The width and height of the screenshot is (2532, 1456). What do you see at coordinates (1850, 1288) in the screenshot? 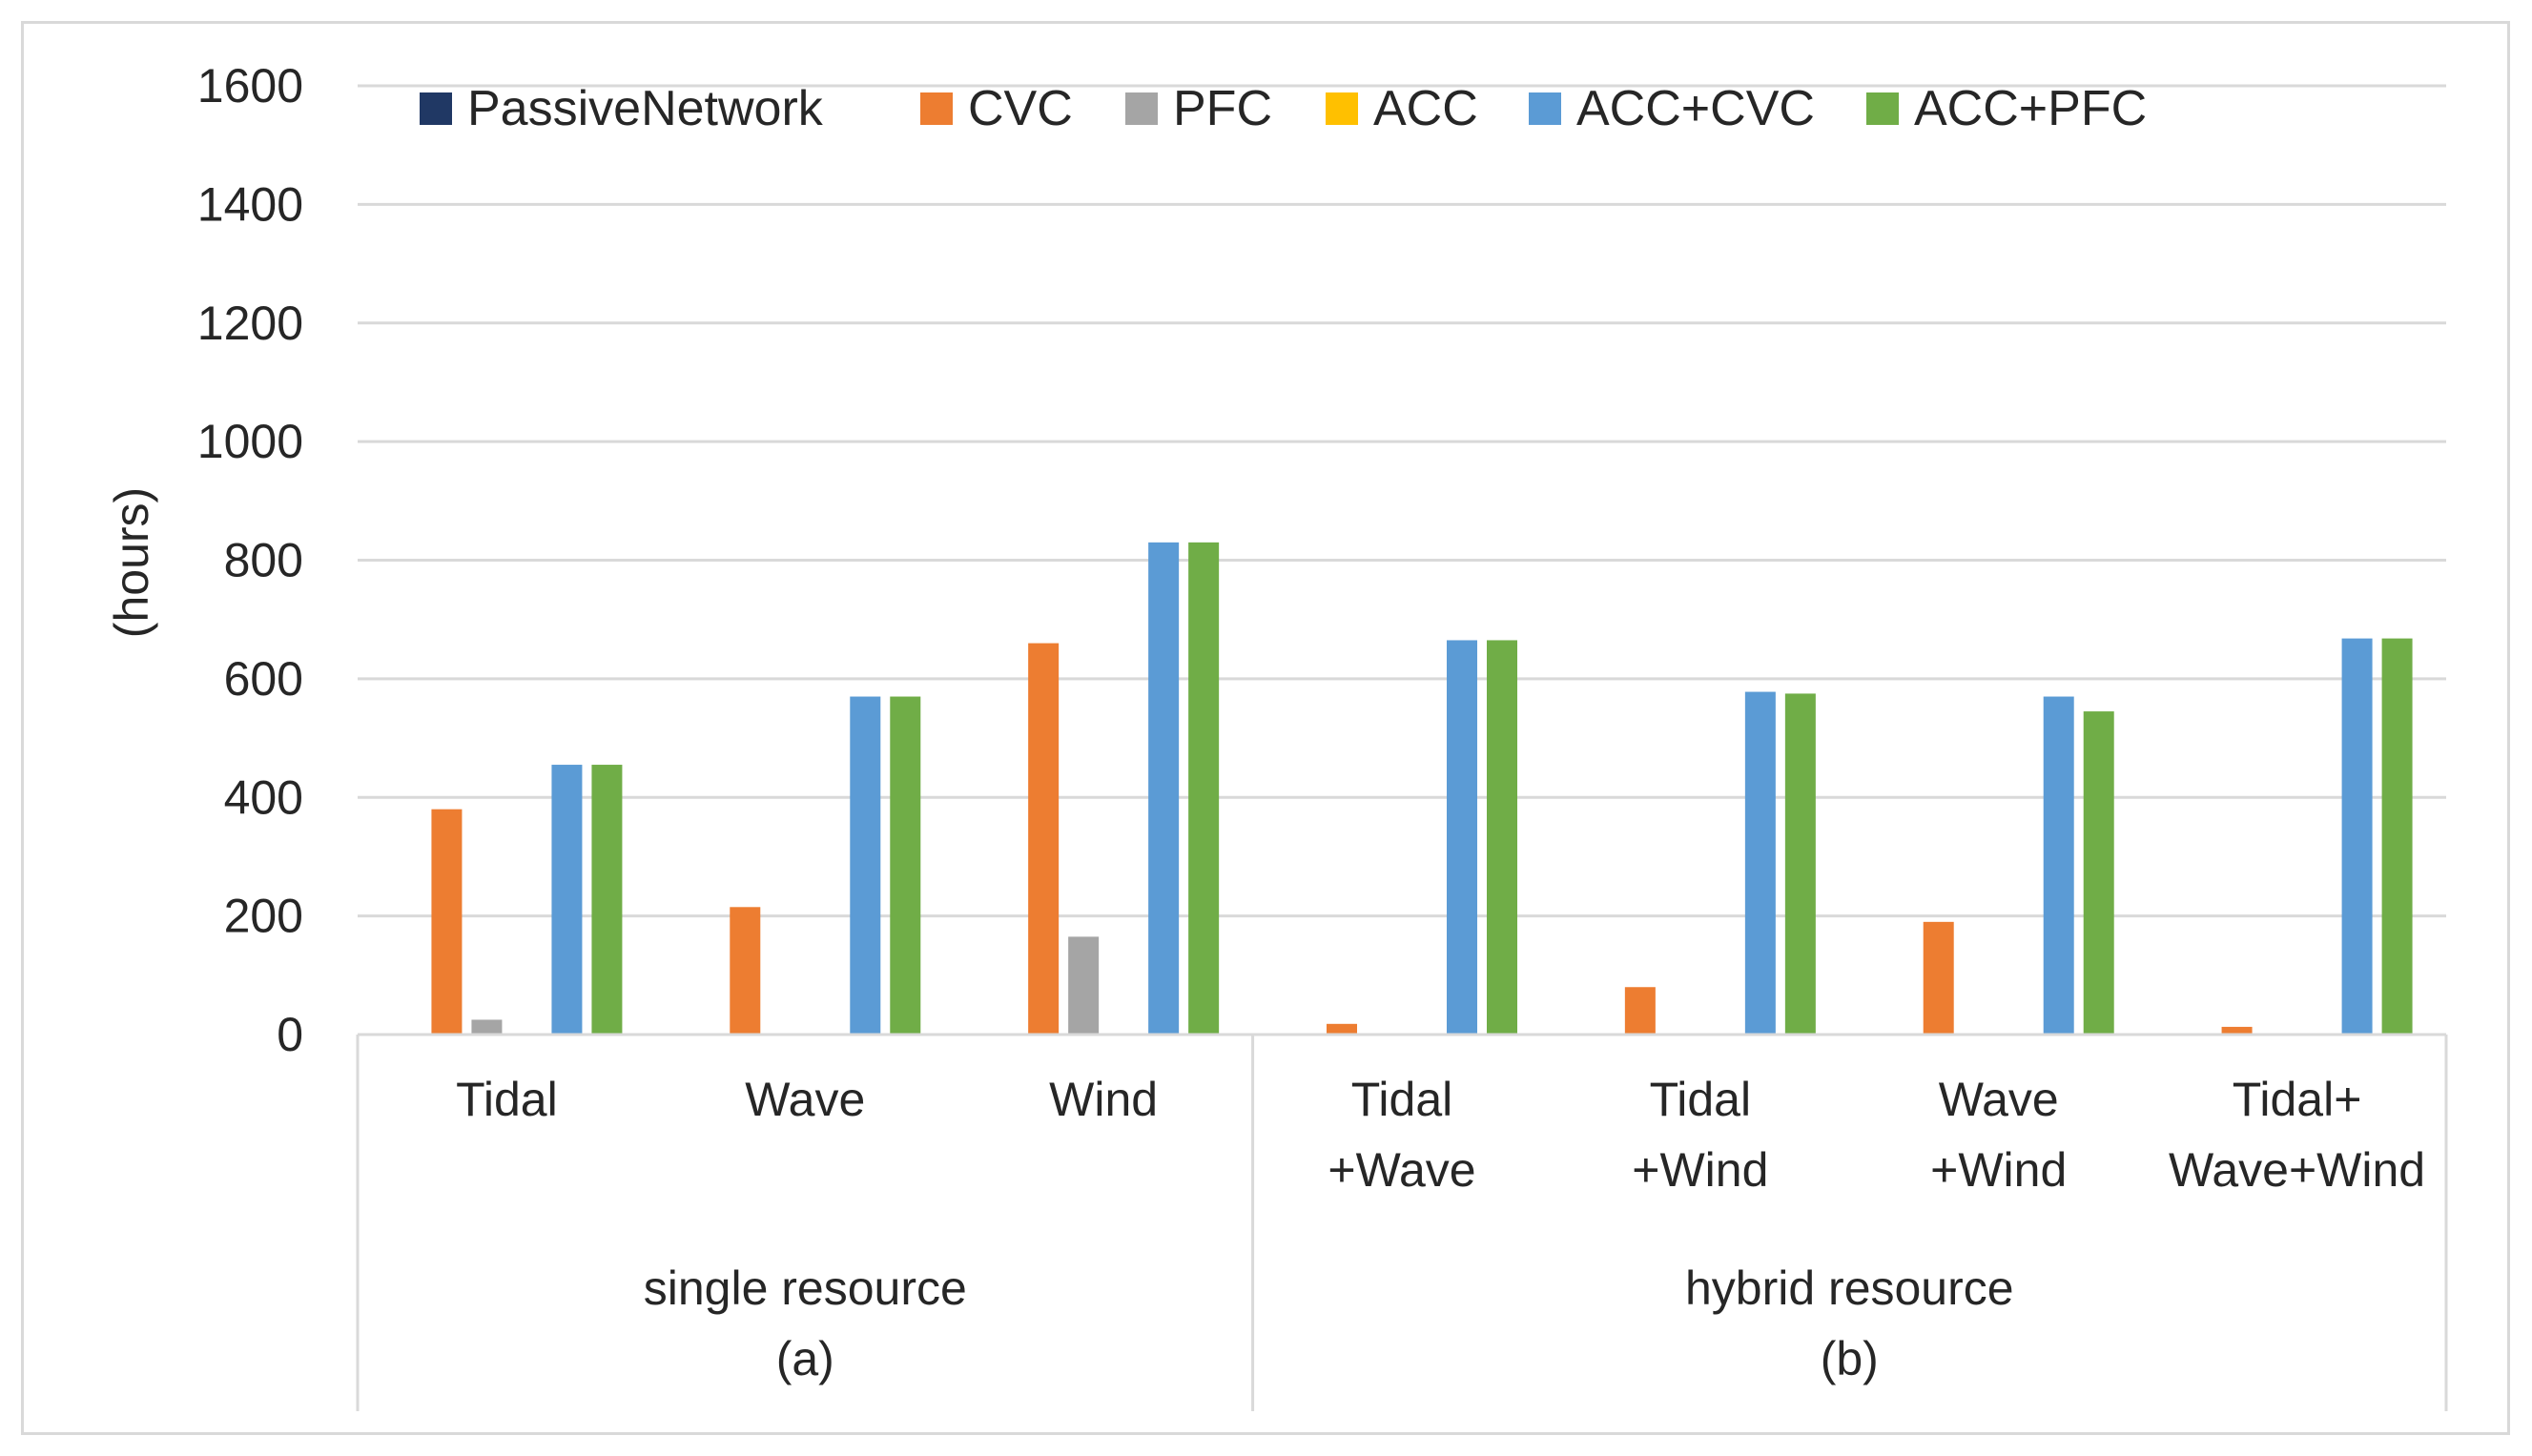
I see `group-label: hybrid resource` at bounding box center [1850, 1288].